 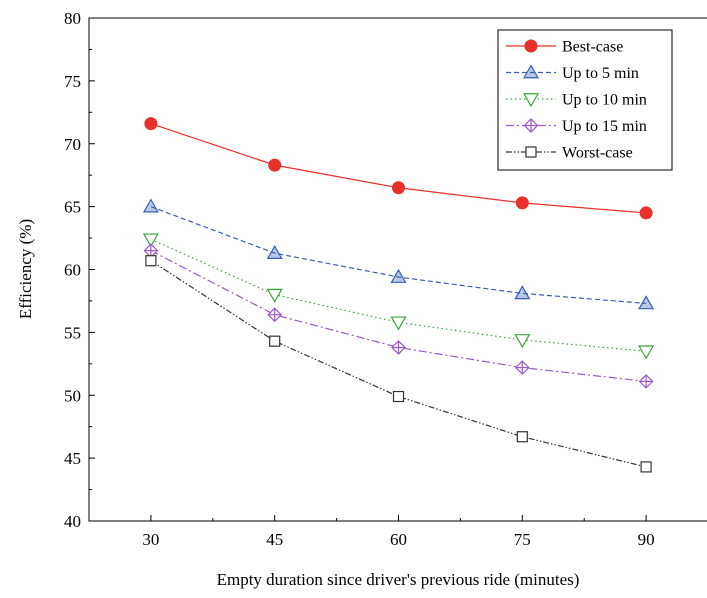 What do you see at coordinates (72, 458) in the screenshot?
I see `y-tick-label: 45` at bounding box center [72, 458].